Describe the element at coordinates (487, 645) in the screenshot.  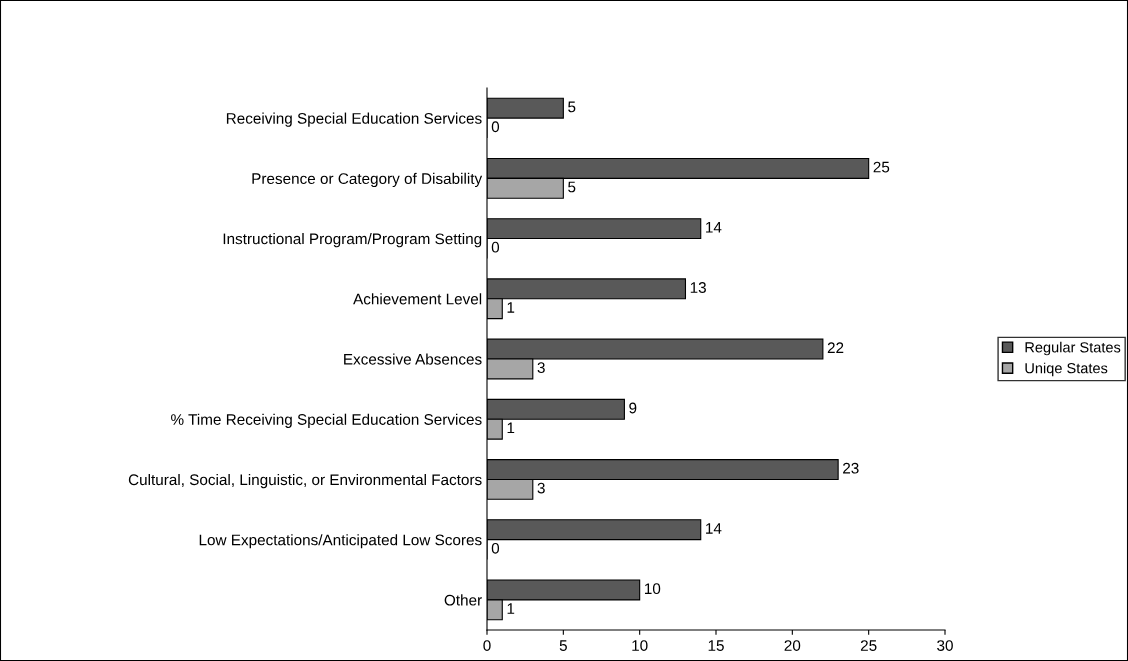
I see `x-tick-label: 0` at that location.